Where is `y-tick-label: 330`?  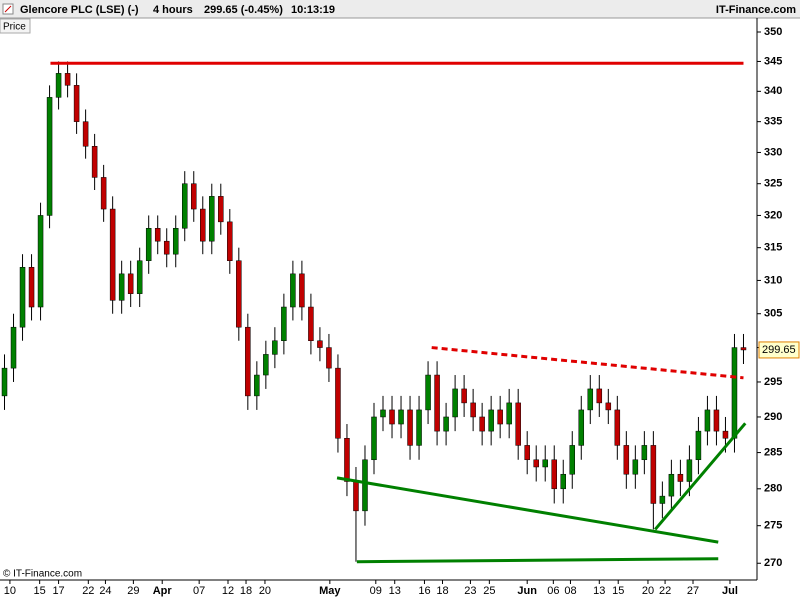 y-tick-label: 330 is located at coordinates (773, 152).